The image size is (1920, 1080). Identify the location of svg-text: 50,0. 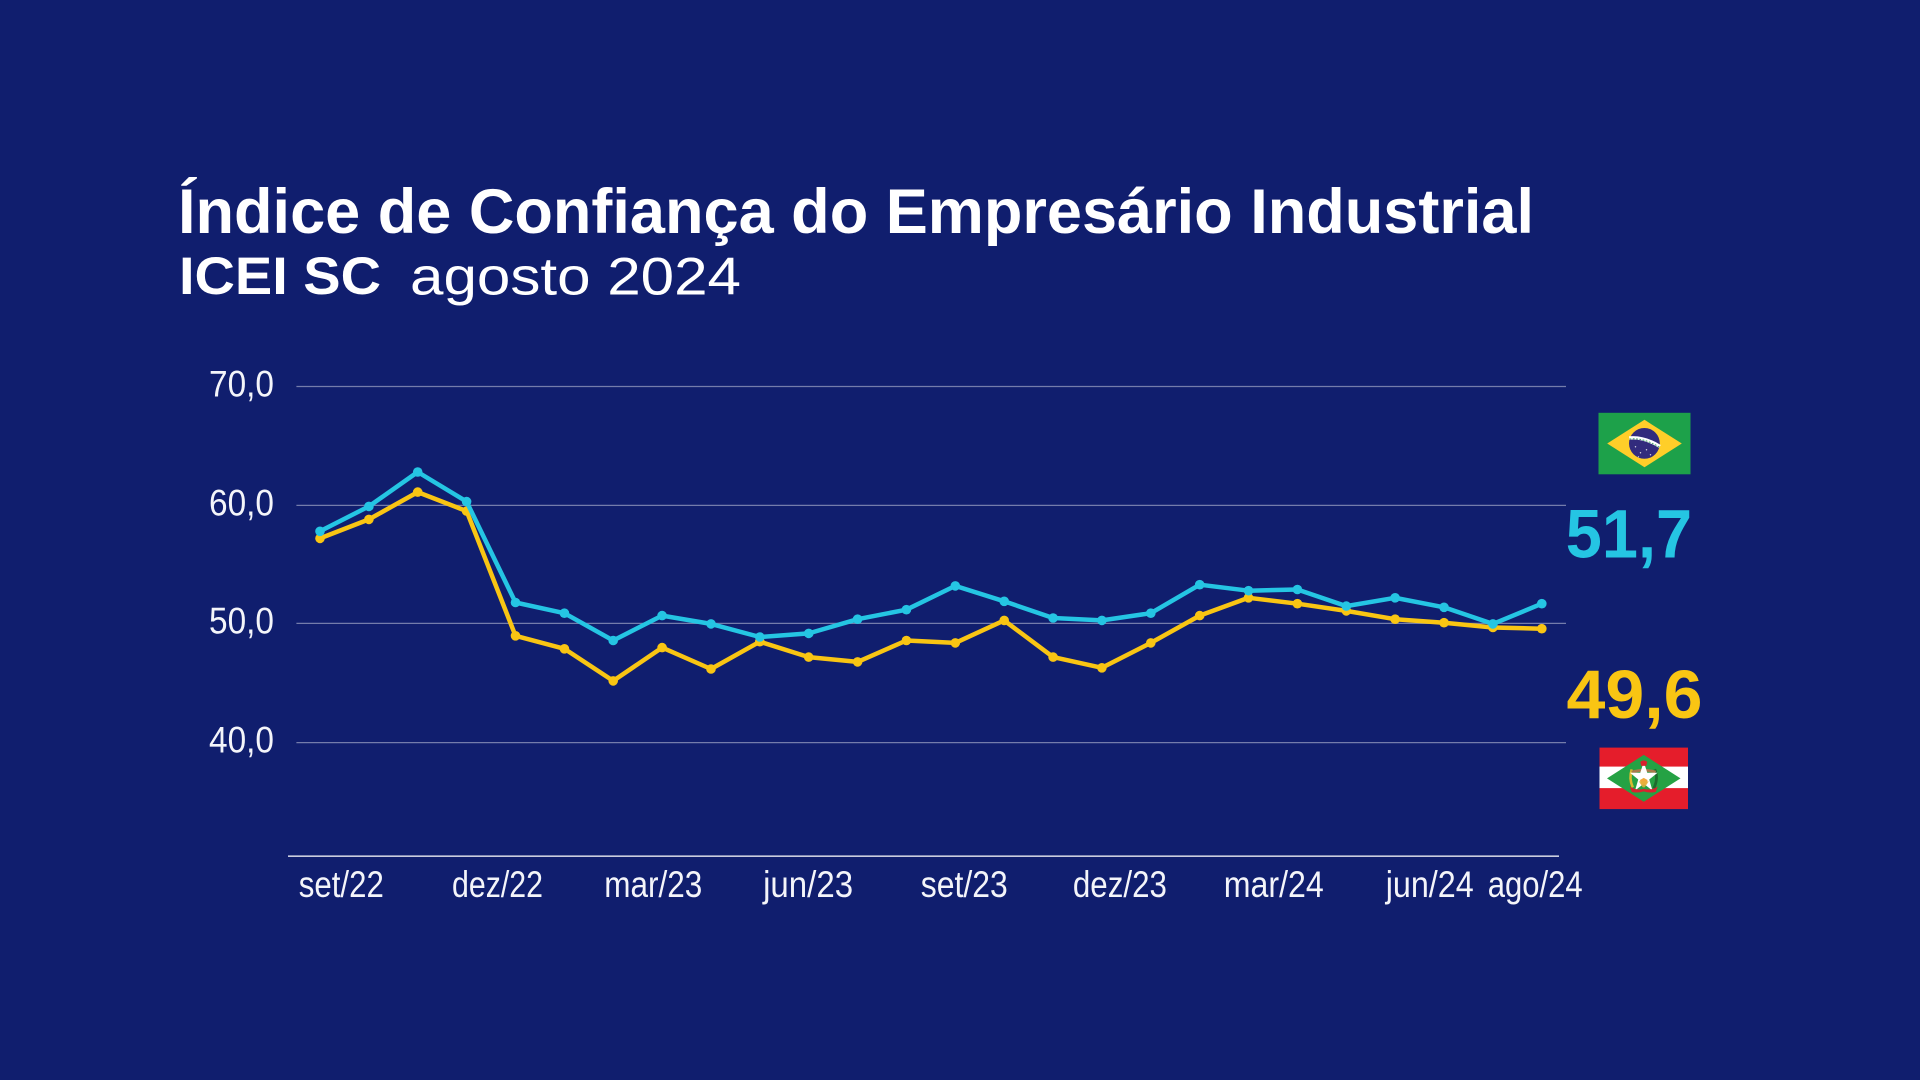
(241, 620).